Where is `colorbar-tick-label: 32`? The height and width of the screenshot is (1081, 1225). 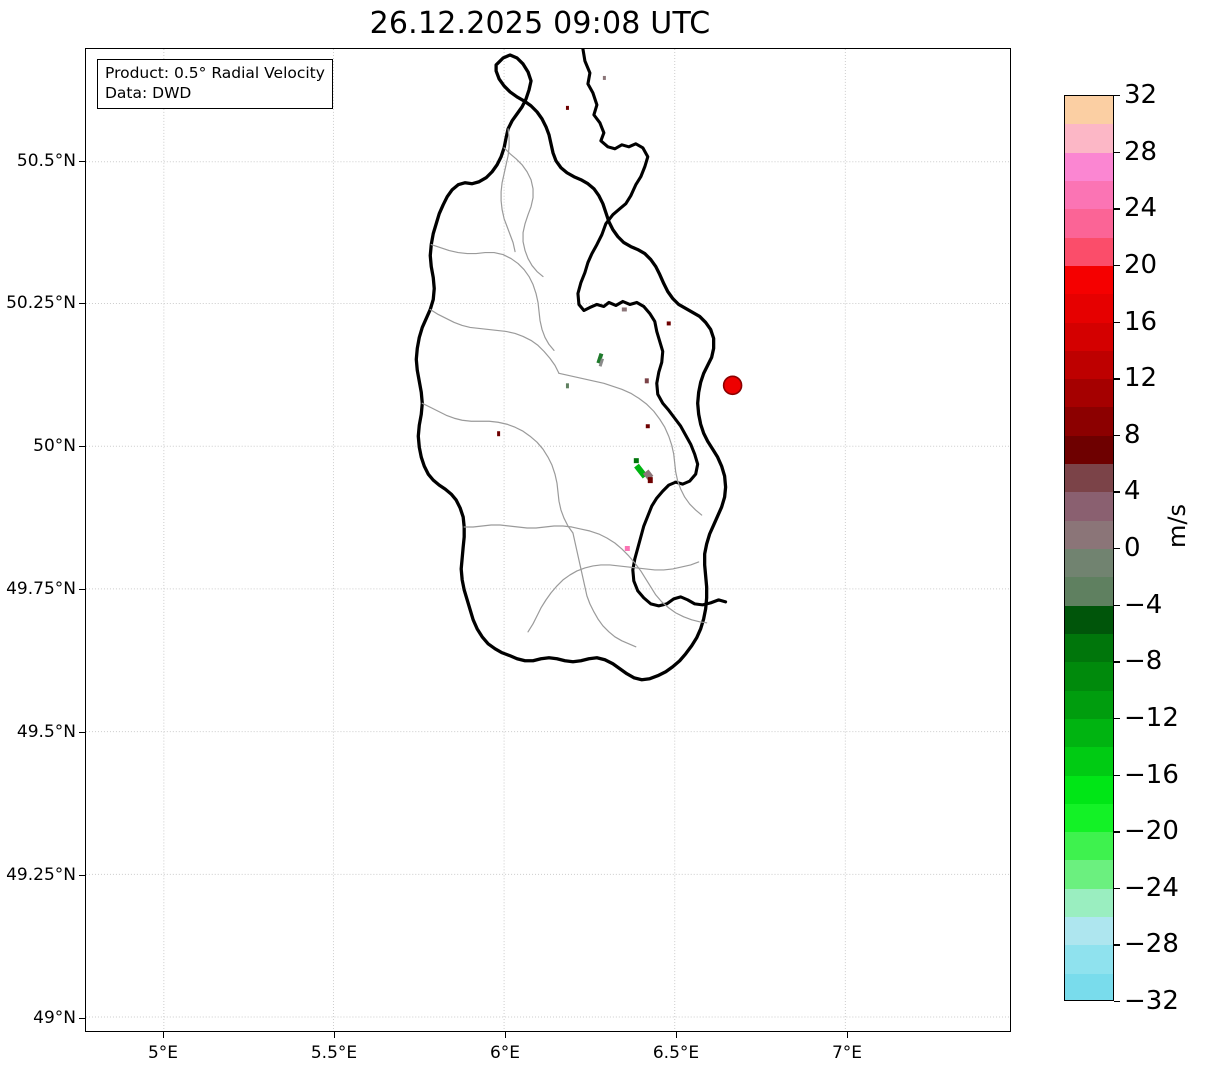 colorbar-tick-label: 32 is located at coordinates (1141, 95).